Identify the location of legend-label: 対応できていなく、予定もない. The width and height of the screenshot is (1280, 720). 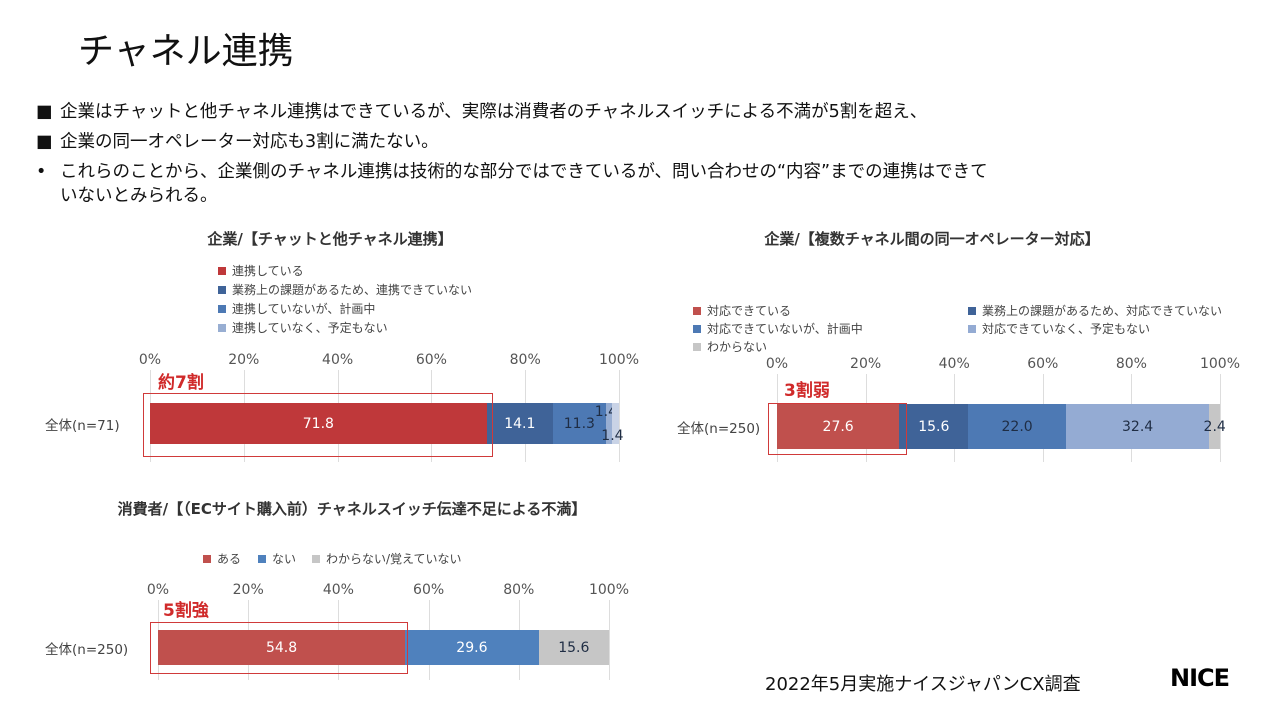
(1066, 329).